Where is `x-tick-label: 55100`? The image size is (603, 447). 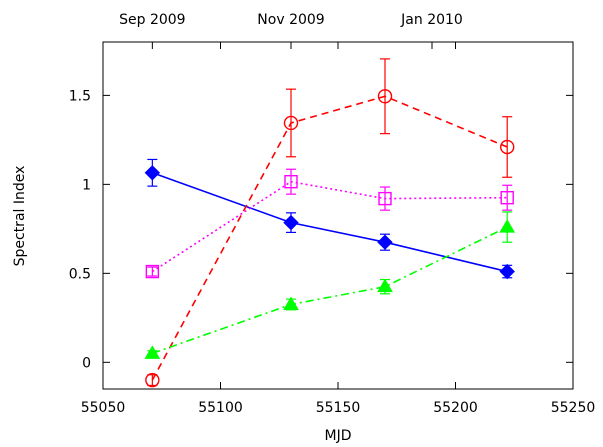
x-tick-label: 55100 is located at coordinates (220, 408).